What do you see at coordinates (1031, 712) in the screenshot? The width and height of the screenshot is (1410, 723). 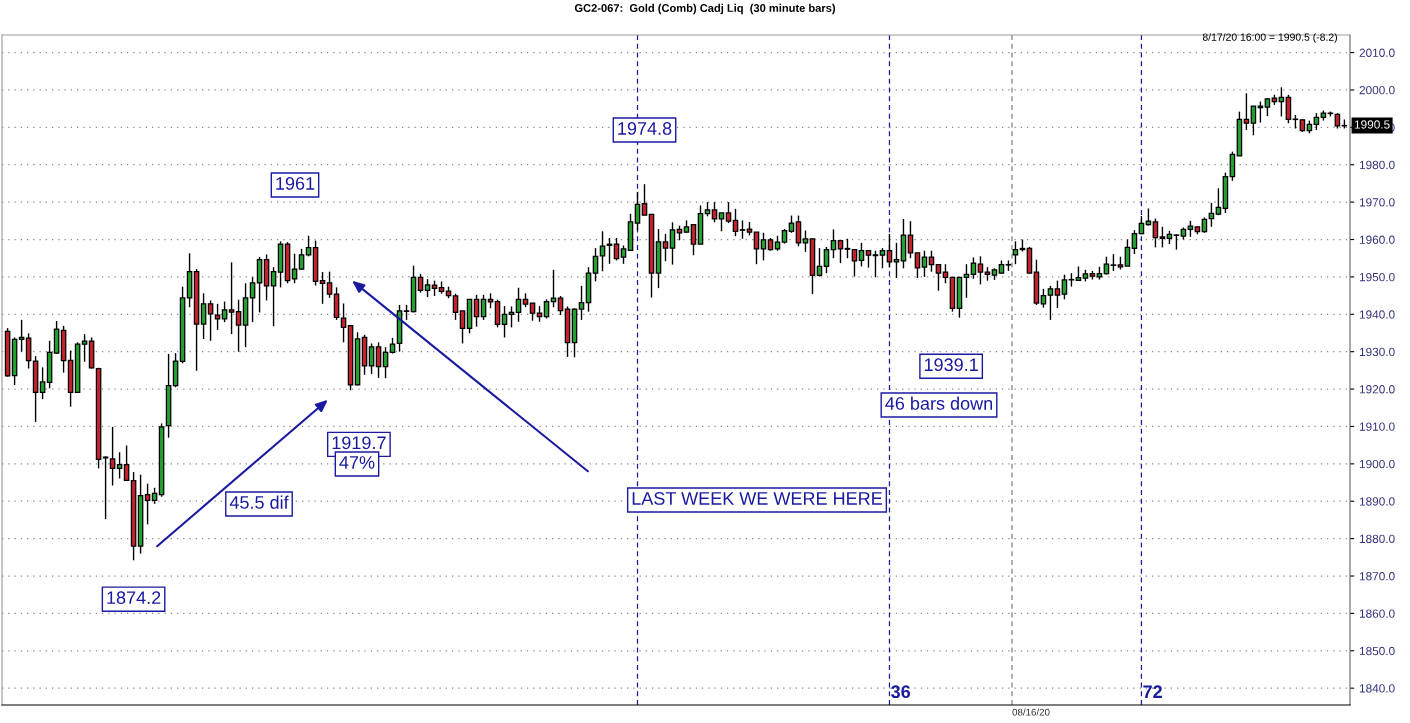 I see `text: 08/16/20` at bounding box center [1031, 712].